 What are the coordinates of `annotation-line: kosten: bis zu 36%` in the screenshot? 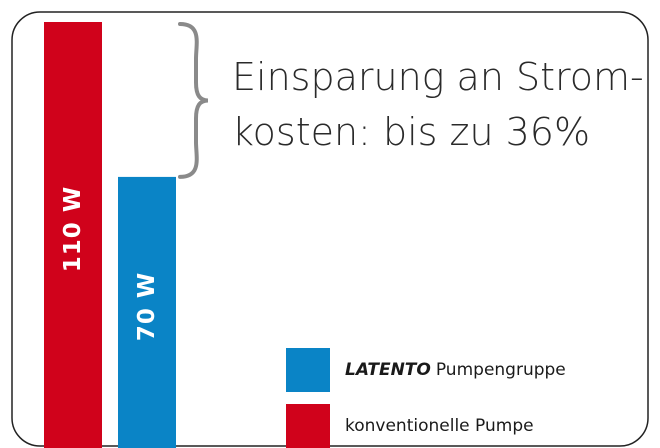 It's located at (411, 132).